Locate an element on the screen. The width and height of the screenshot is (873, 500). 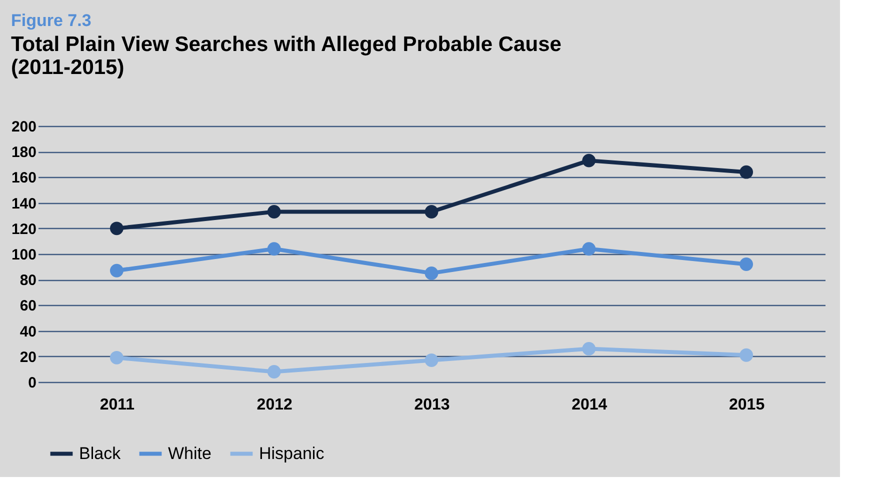
x-tick-label: 2012 is located at coordinates (274, 405).